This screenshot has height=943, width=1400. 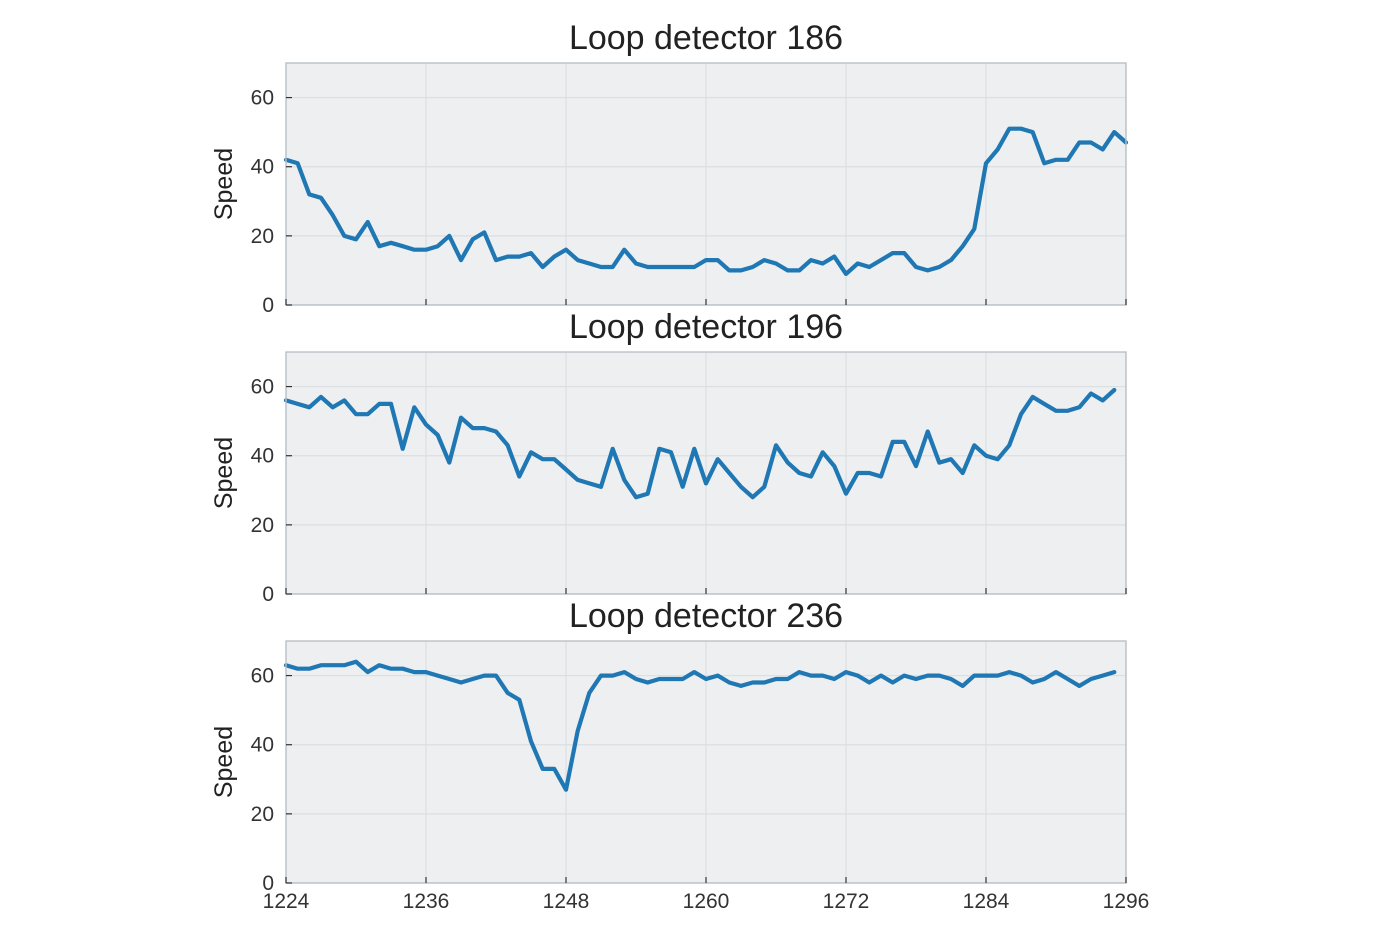 What do you see at coordinates (986, 901) in the screenshot?
I see `x-tick-label: 1284` at bounding box center [986, 901].